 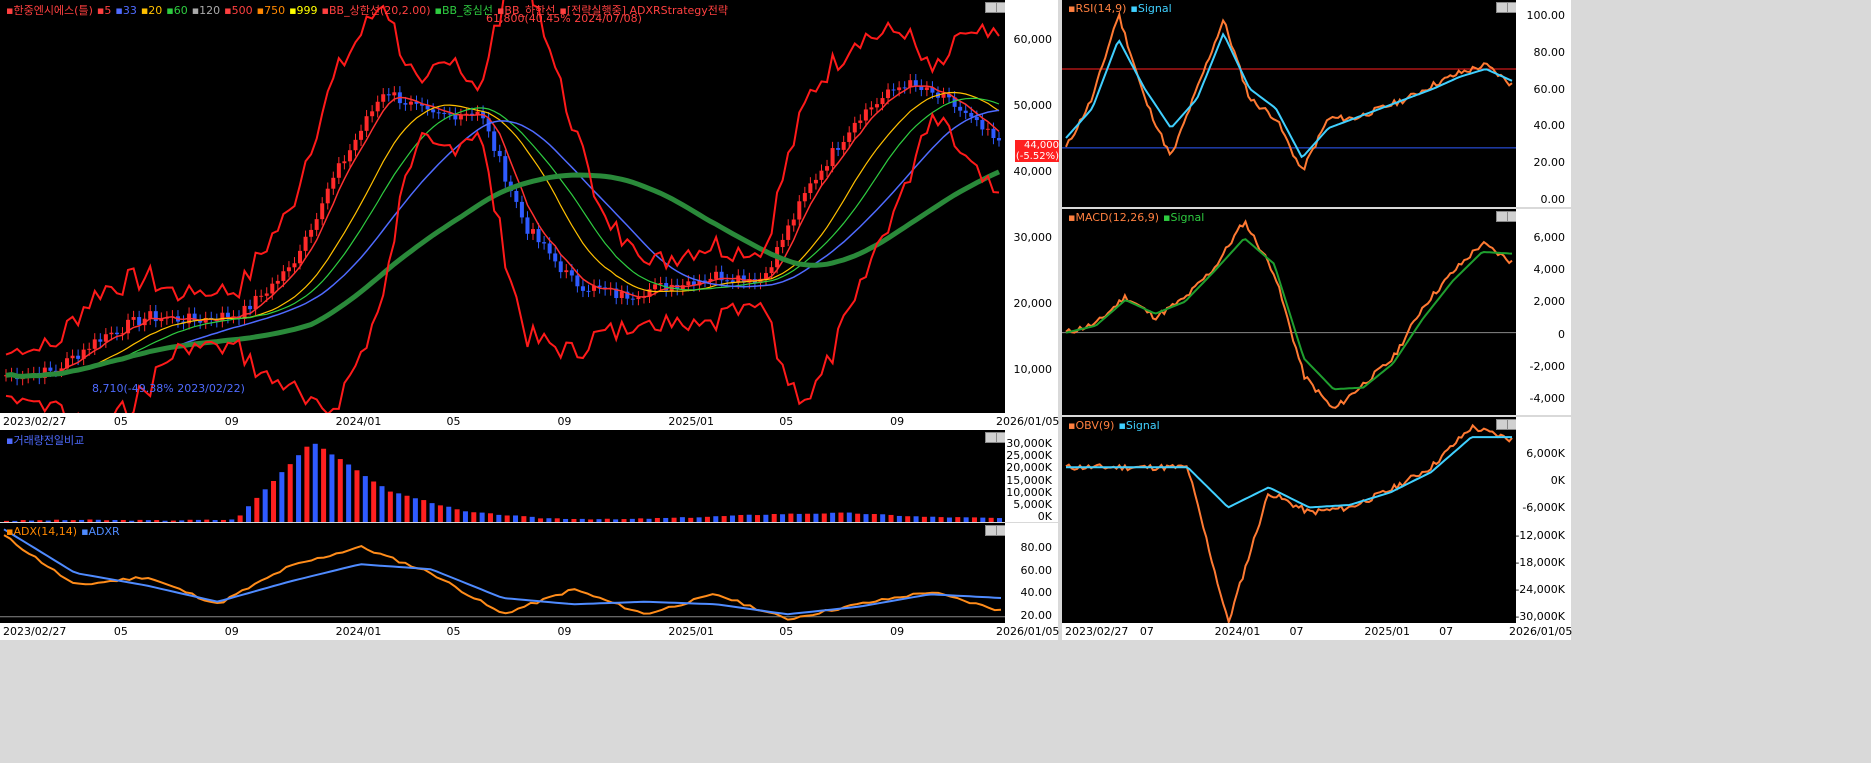 What do you see at coordinates (177, 10) in the screenshot?
I see `legend-entry: ▪60` at bounding box center [177, 10].